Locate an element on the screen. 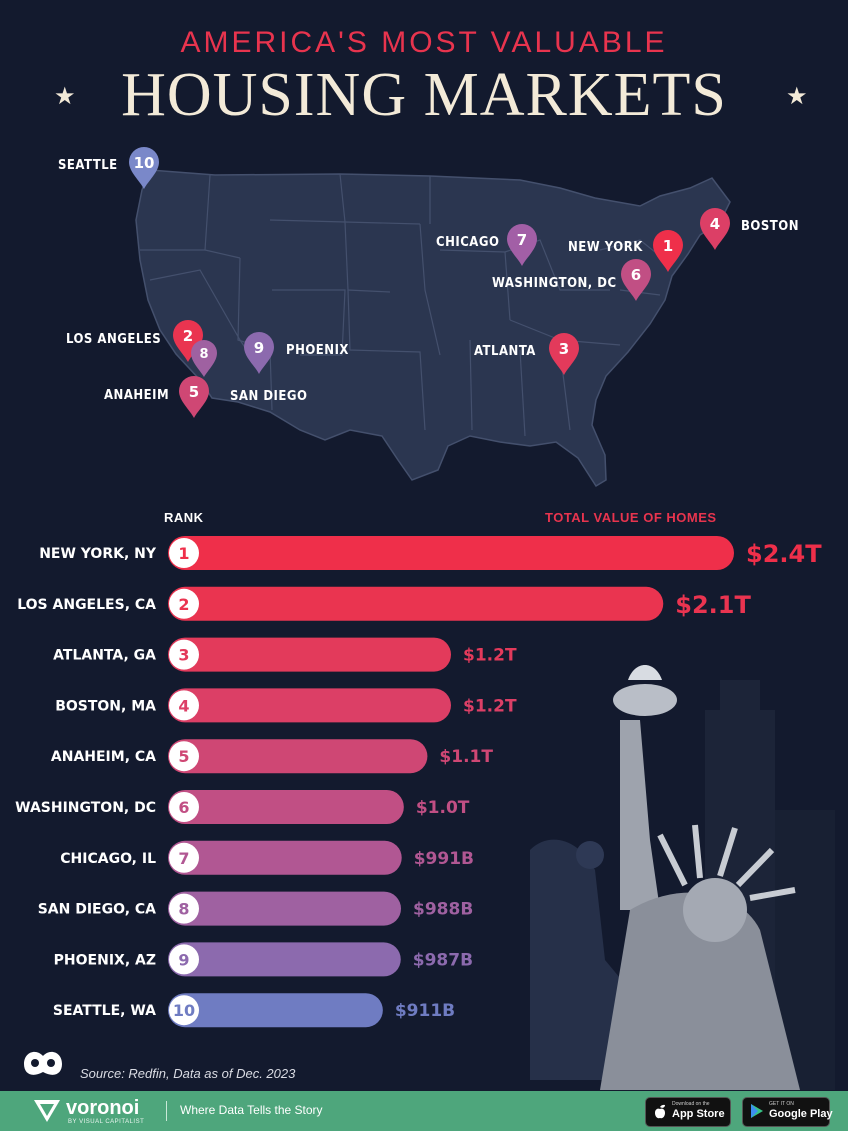  map-pin-san-diego: 8 is located at coordinates (204, 358).